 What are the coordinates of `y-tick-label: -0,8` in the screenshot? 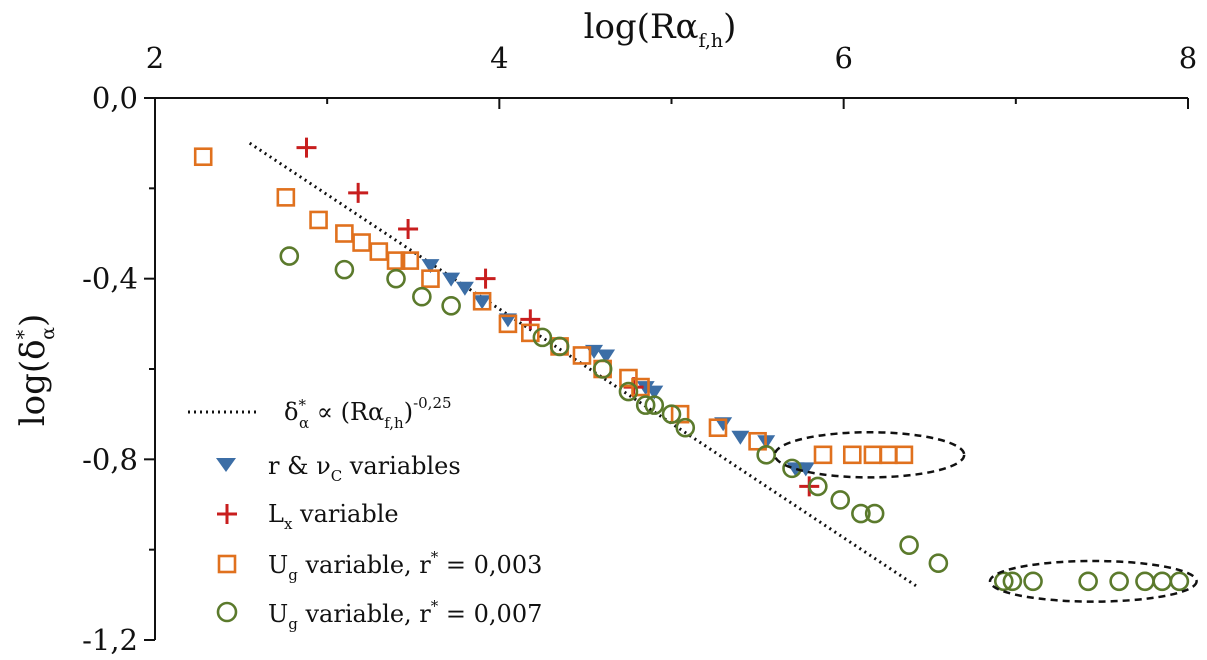 It's located at (110, 459).